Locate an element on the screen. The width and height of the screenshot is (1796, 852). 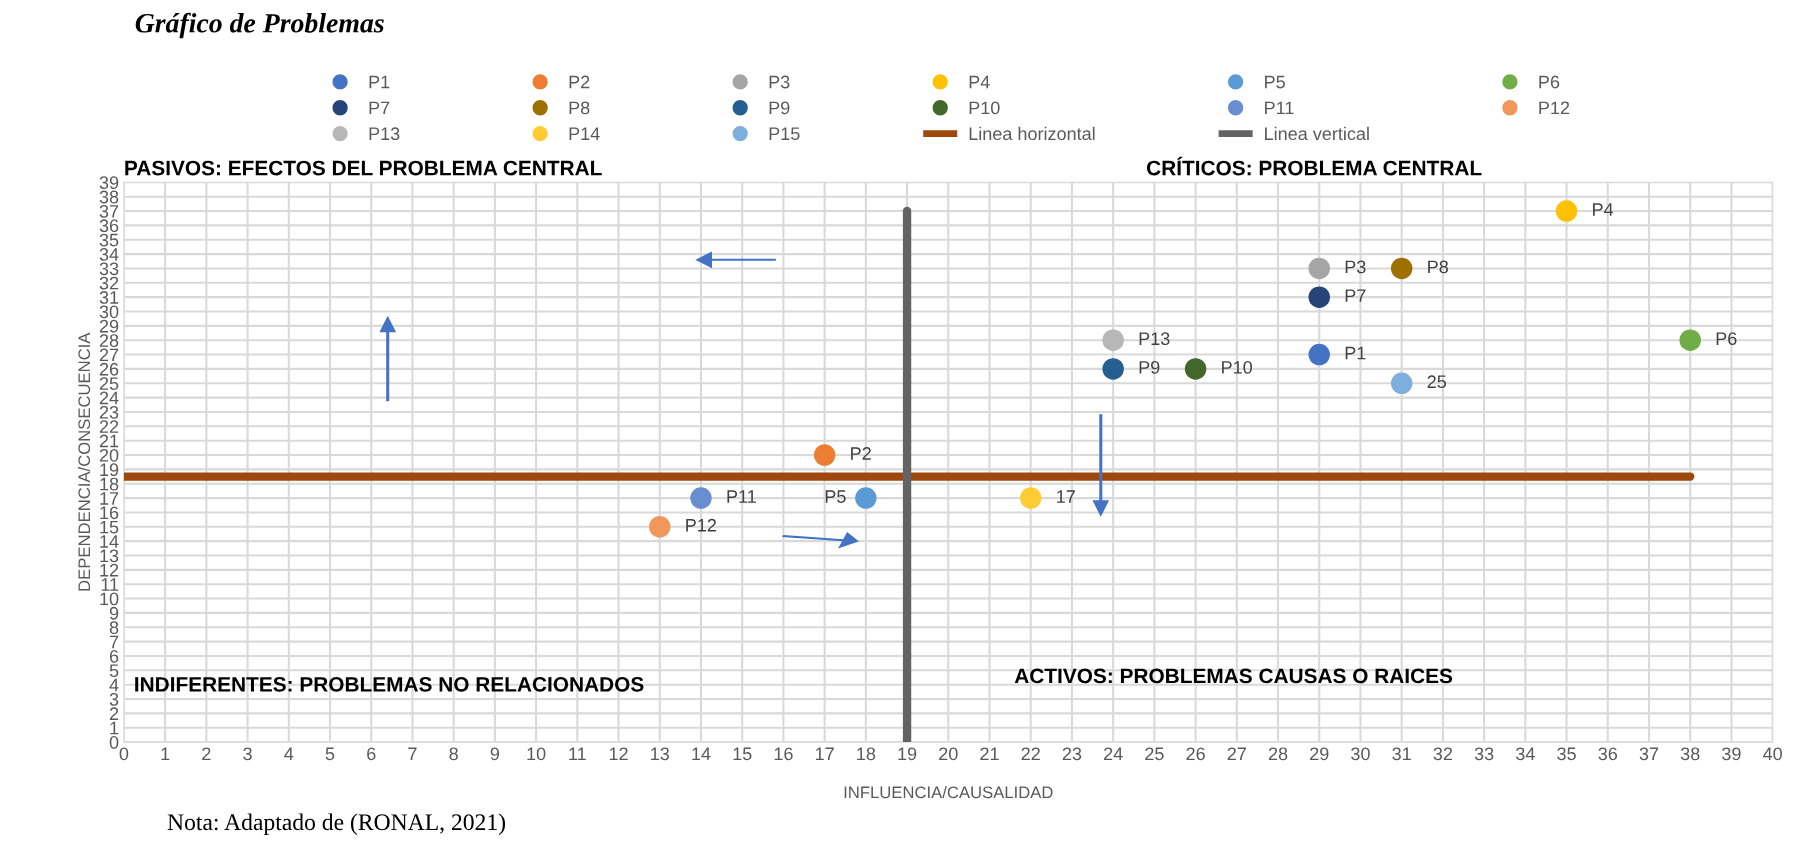
y-tick-label: 19 is located at coordinates (109, 470).